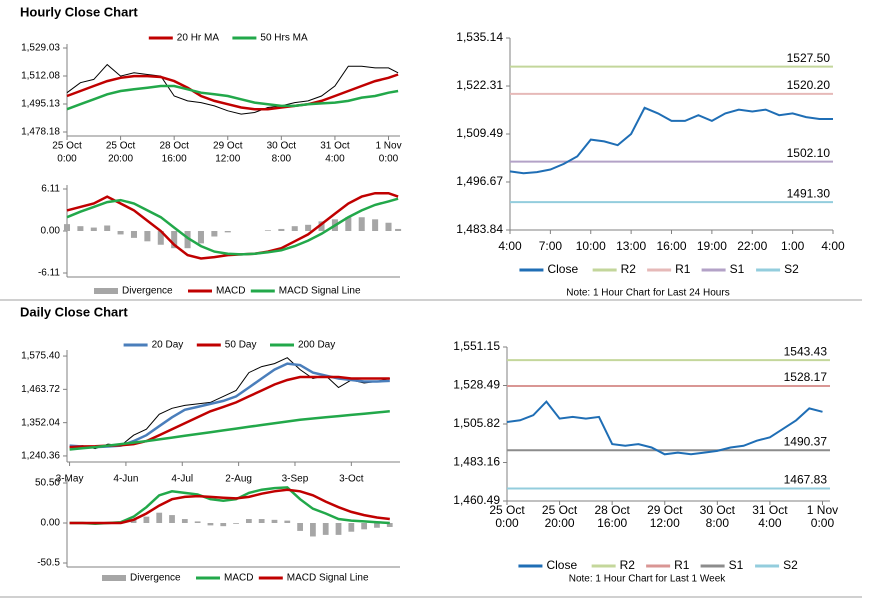 Image resolution: width=873 pixels, height=601 pixels. What do you see at coordinates (40, 104) in the screenshot?
I see `y-tick-label: 1,495.13` at bounding box center [40, 104].